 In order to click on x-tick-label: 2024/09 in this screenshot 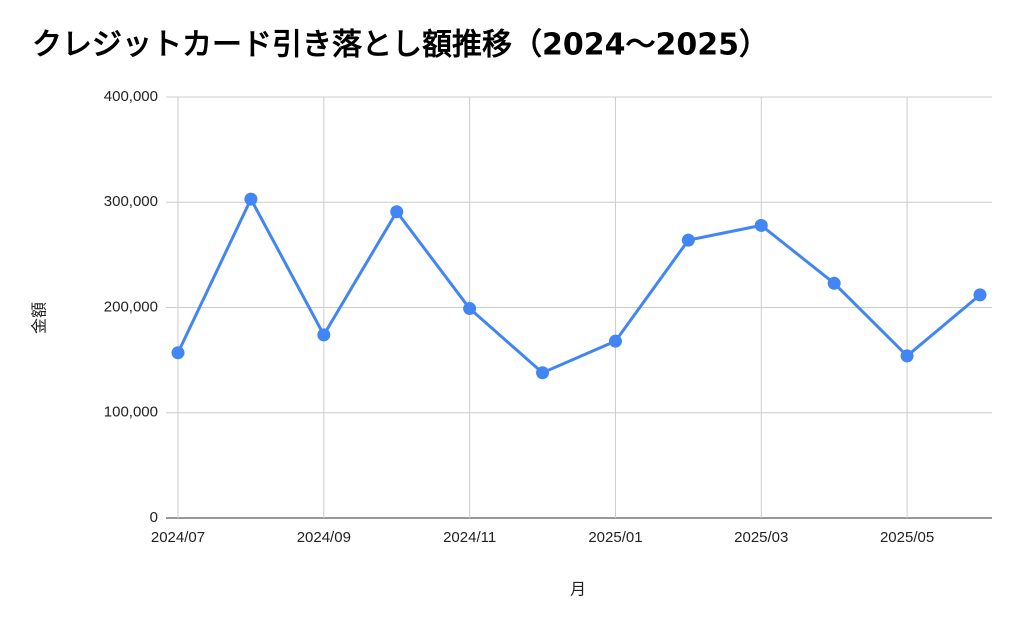, I will do `click(324, 537)`.